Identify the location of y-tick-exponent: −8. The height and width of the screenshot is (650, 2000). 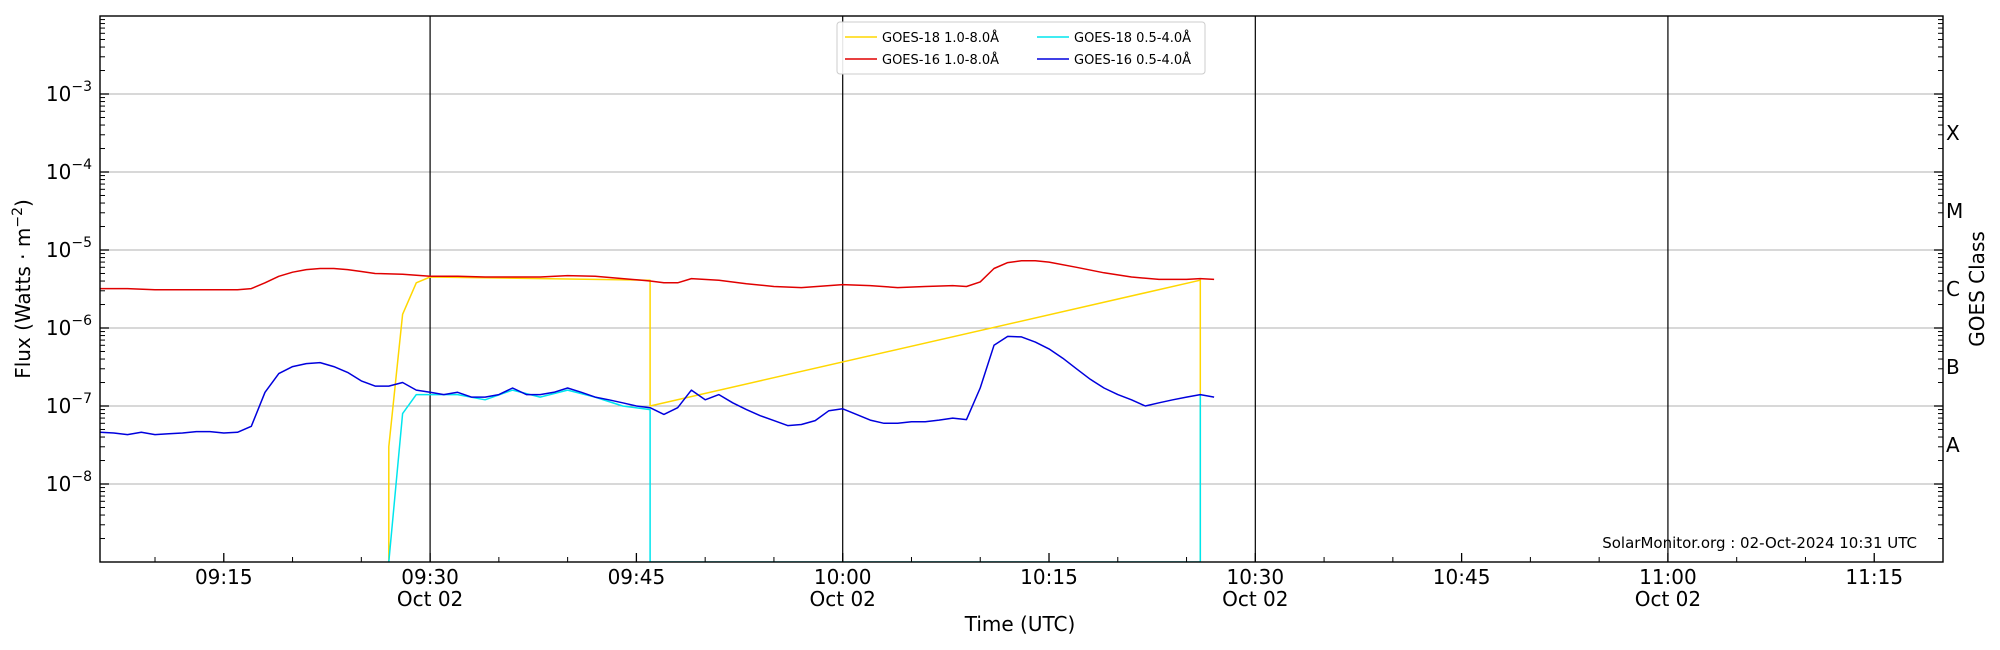
(81, 477).